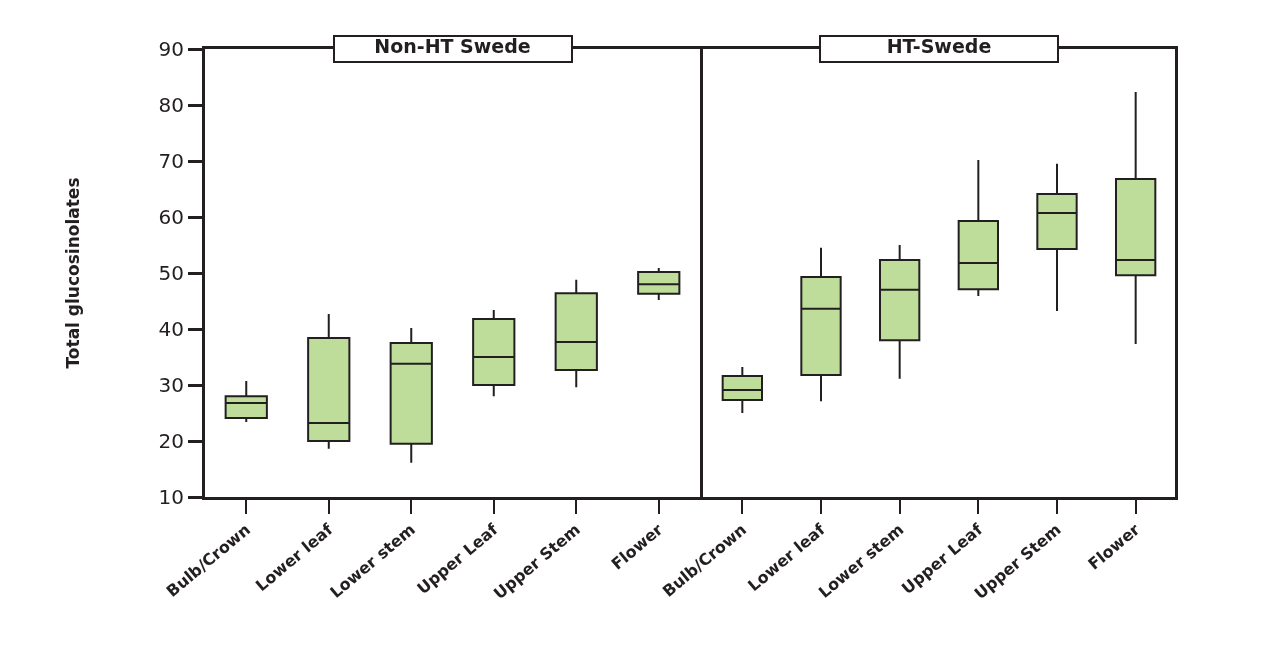 The image size is (1283, 666). Describe the element at coordinates (171, 161) in the screenshot. I see `y-tick-label: 70` at that location.